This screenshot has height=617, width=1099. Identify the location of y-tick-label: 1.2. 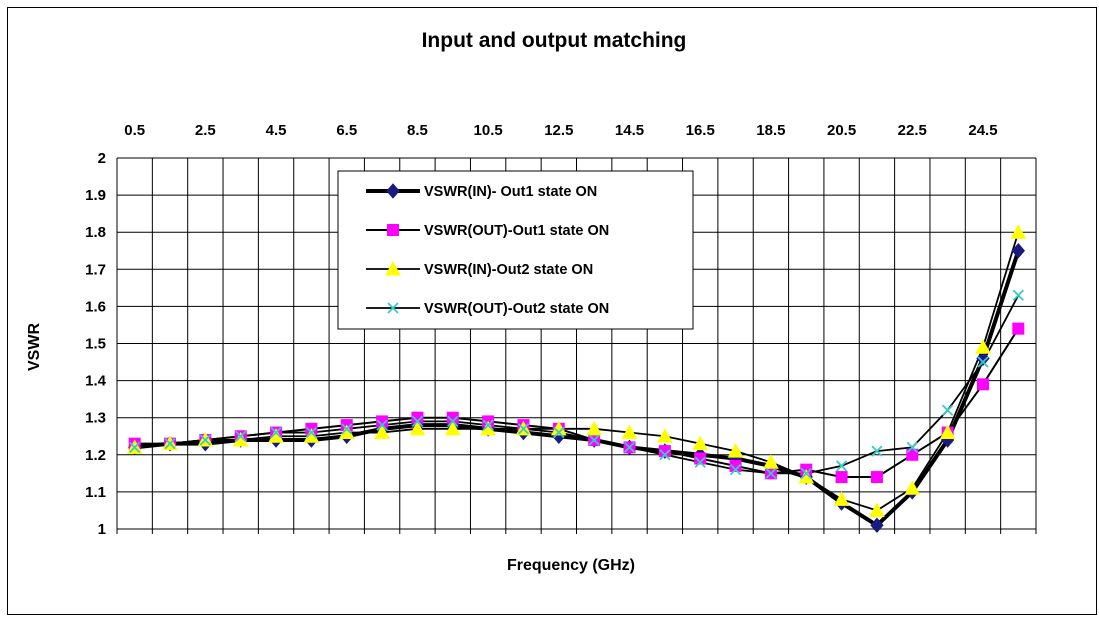
(95, 455).